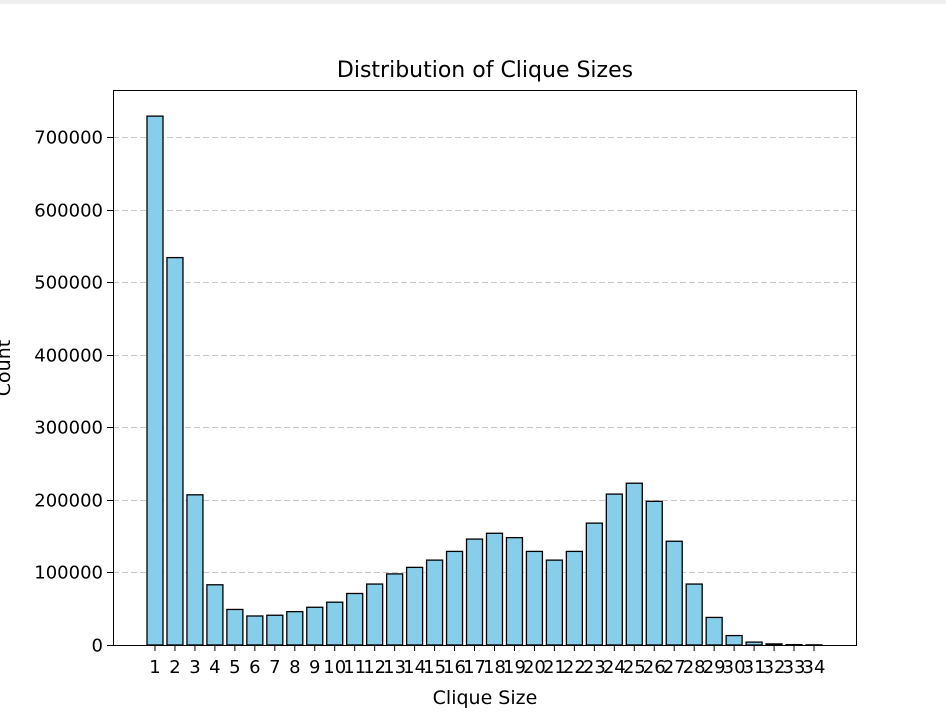  Describe the element at coordinates (314, 667) in the screenshot. I see `x-tick-label: 9` at that location.